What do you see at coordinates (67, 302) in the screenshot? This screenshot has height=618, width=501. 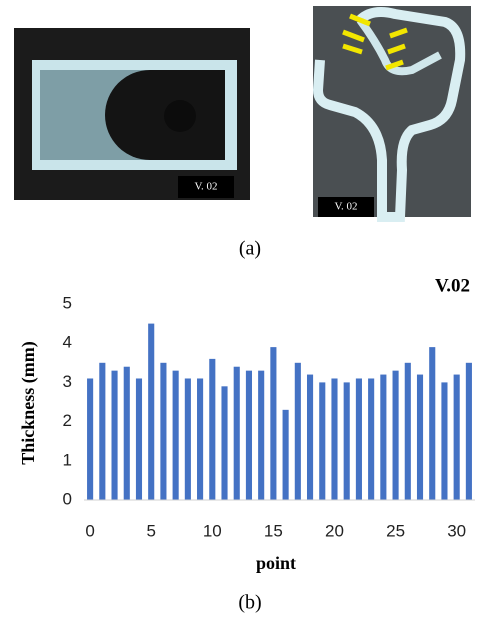 I see `y-tick-label: 5` at bounding box center [67, 302].